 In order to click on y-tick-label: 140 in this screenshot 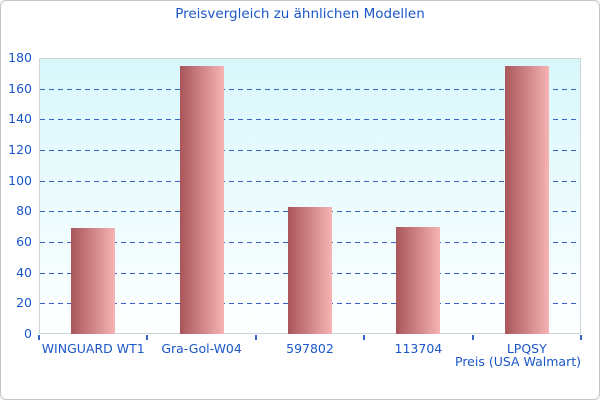, I will do `click(20, 119)`.